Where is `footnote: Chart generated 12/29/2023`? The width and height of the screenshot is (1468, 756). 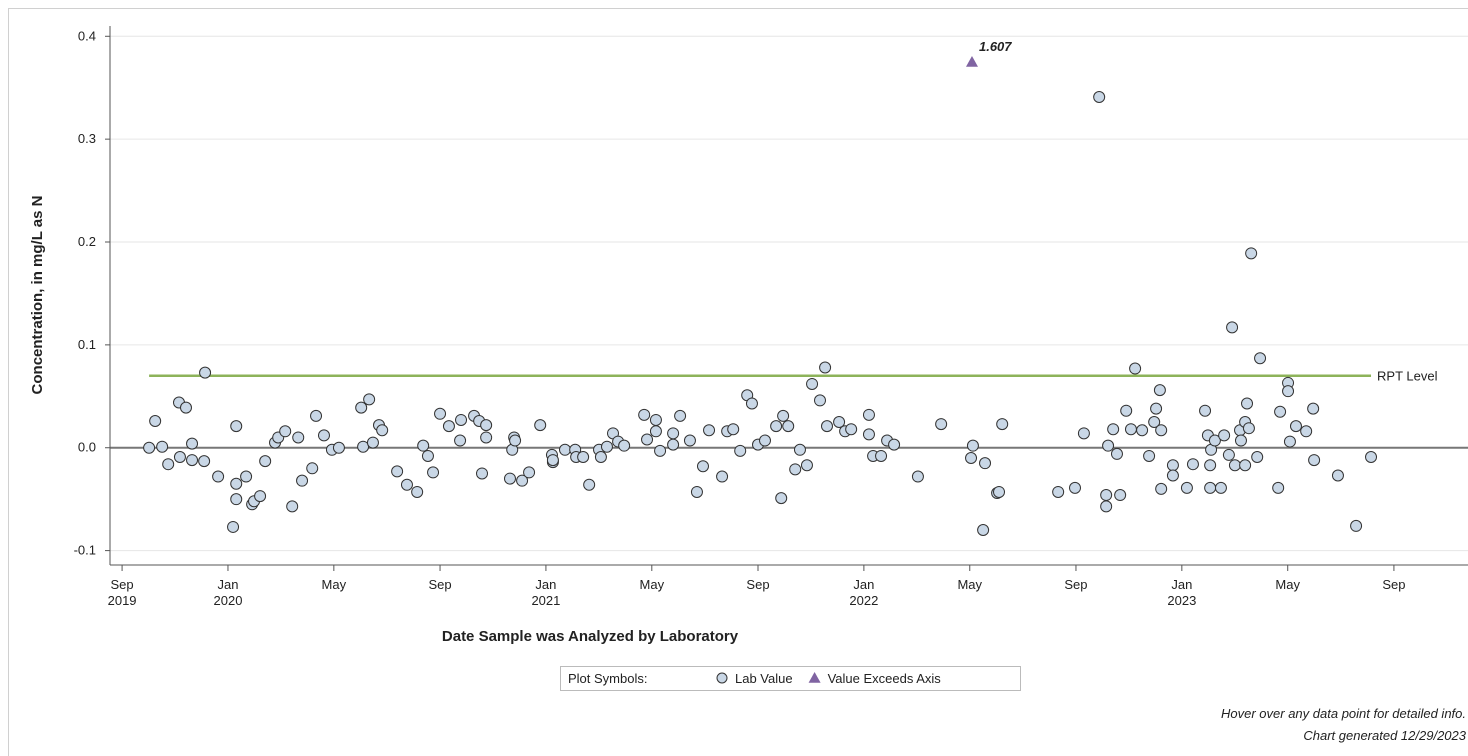 footnote: Chart generated 12/29/2023 is located at coordinates (1384, 735).